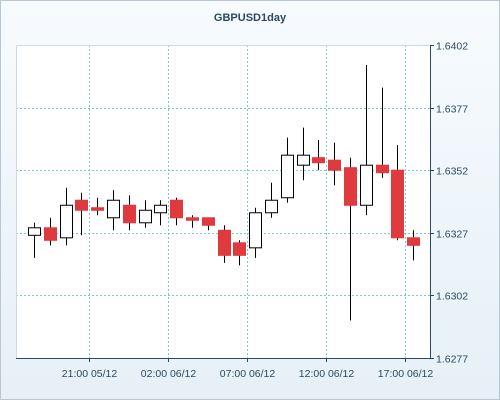 The width and height of the screenshot is (500, 400). I want to click on y-tick-label: 1.6402, so click(452, 47).